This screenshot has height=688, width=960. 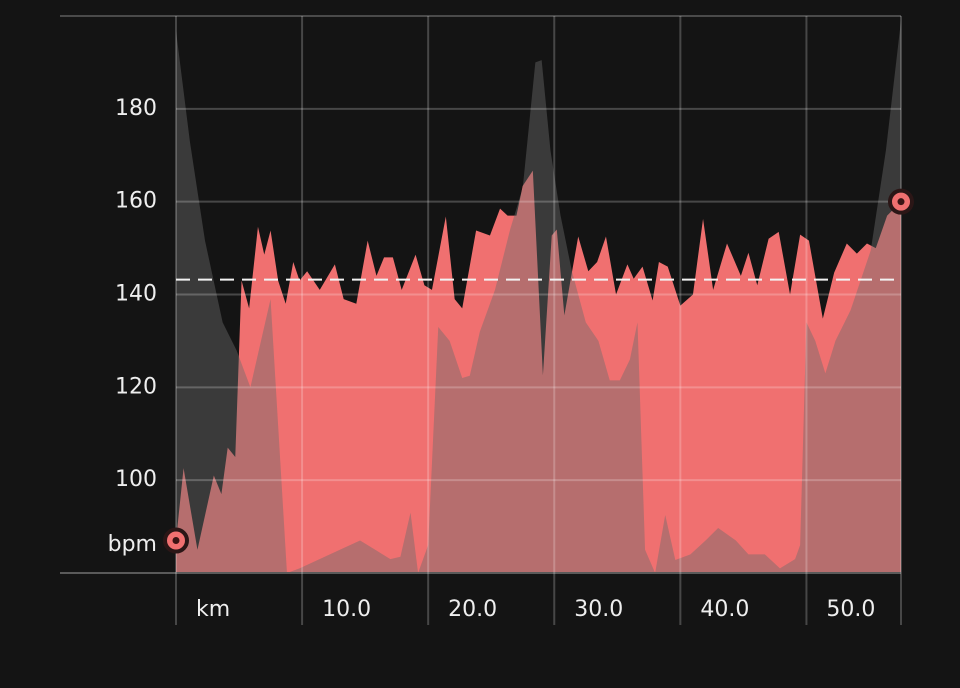 I want to click on y-tick-label: 140, so click(x=136, y=294).